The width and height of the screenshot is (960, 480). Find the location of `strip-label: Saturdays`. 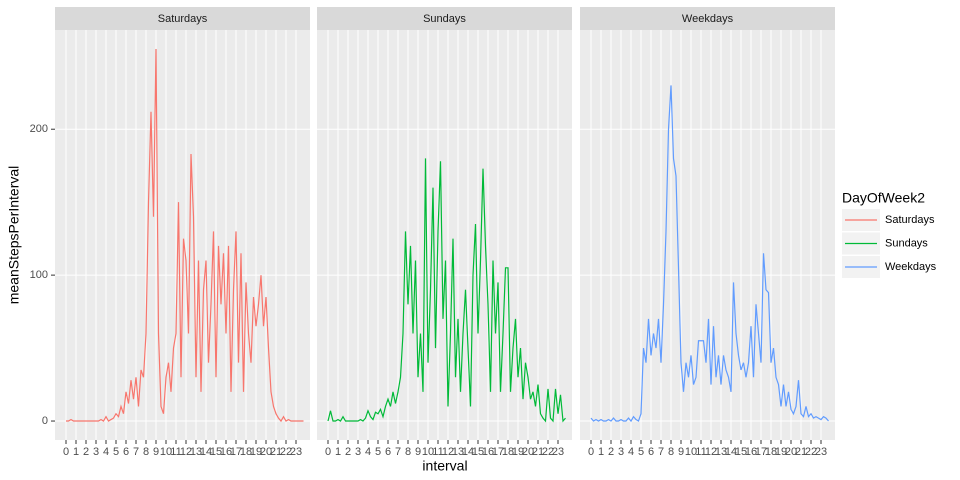

strip-label: Saturdays is located at coordinates (183, 19).